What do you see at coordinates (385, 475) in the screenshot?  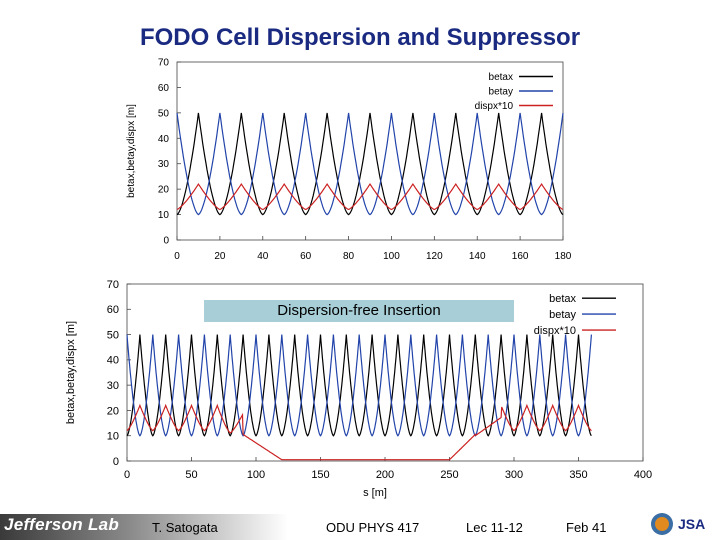 I see `x-tick-label: 200` at bounding box center [385, 475].